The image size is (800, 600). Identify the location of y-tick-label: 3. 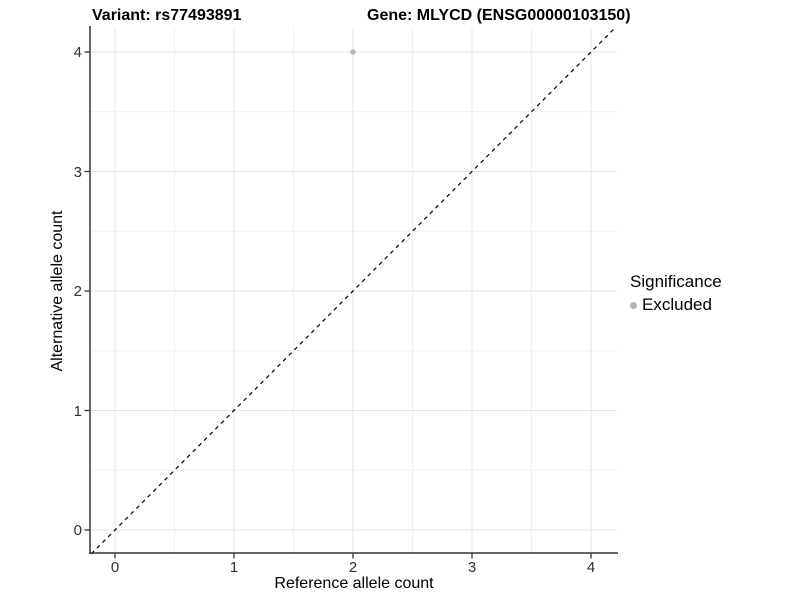
(77, 172).